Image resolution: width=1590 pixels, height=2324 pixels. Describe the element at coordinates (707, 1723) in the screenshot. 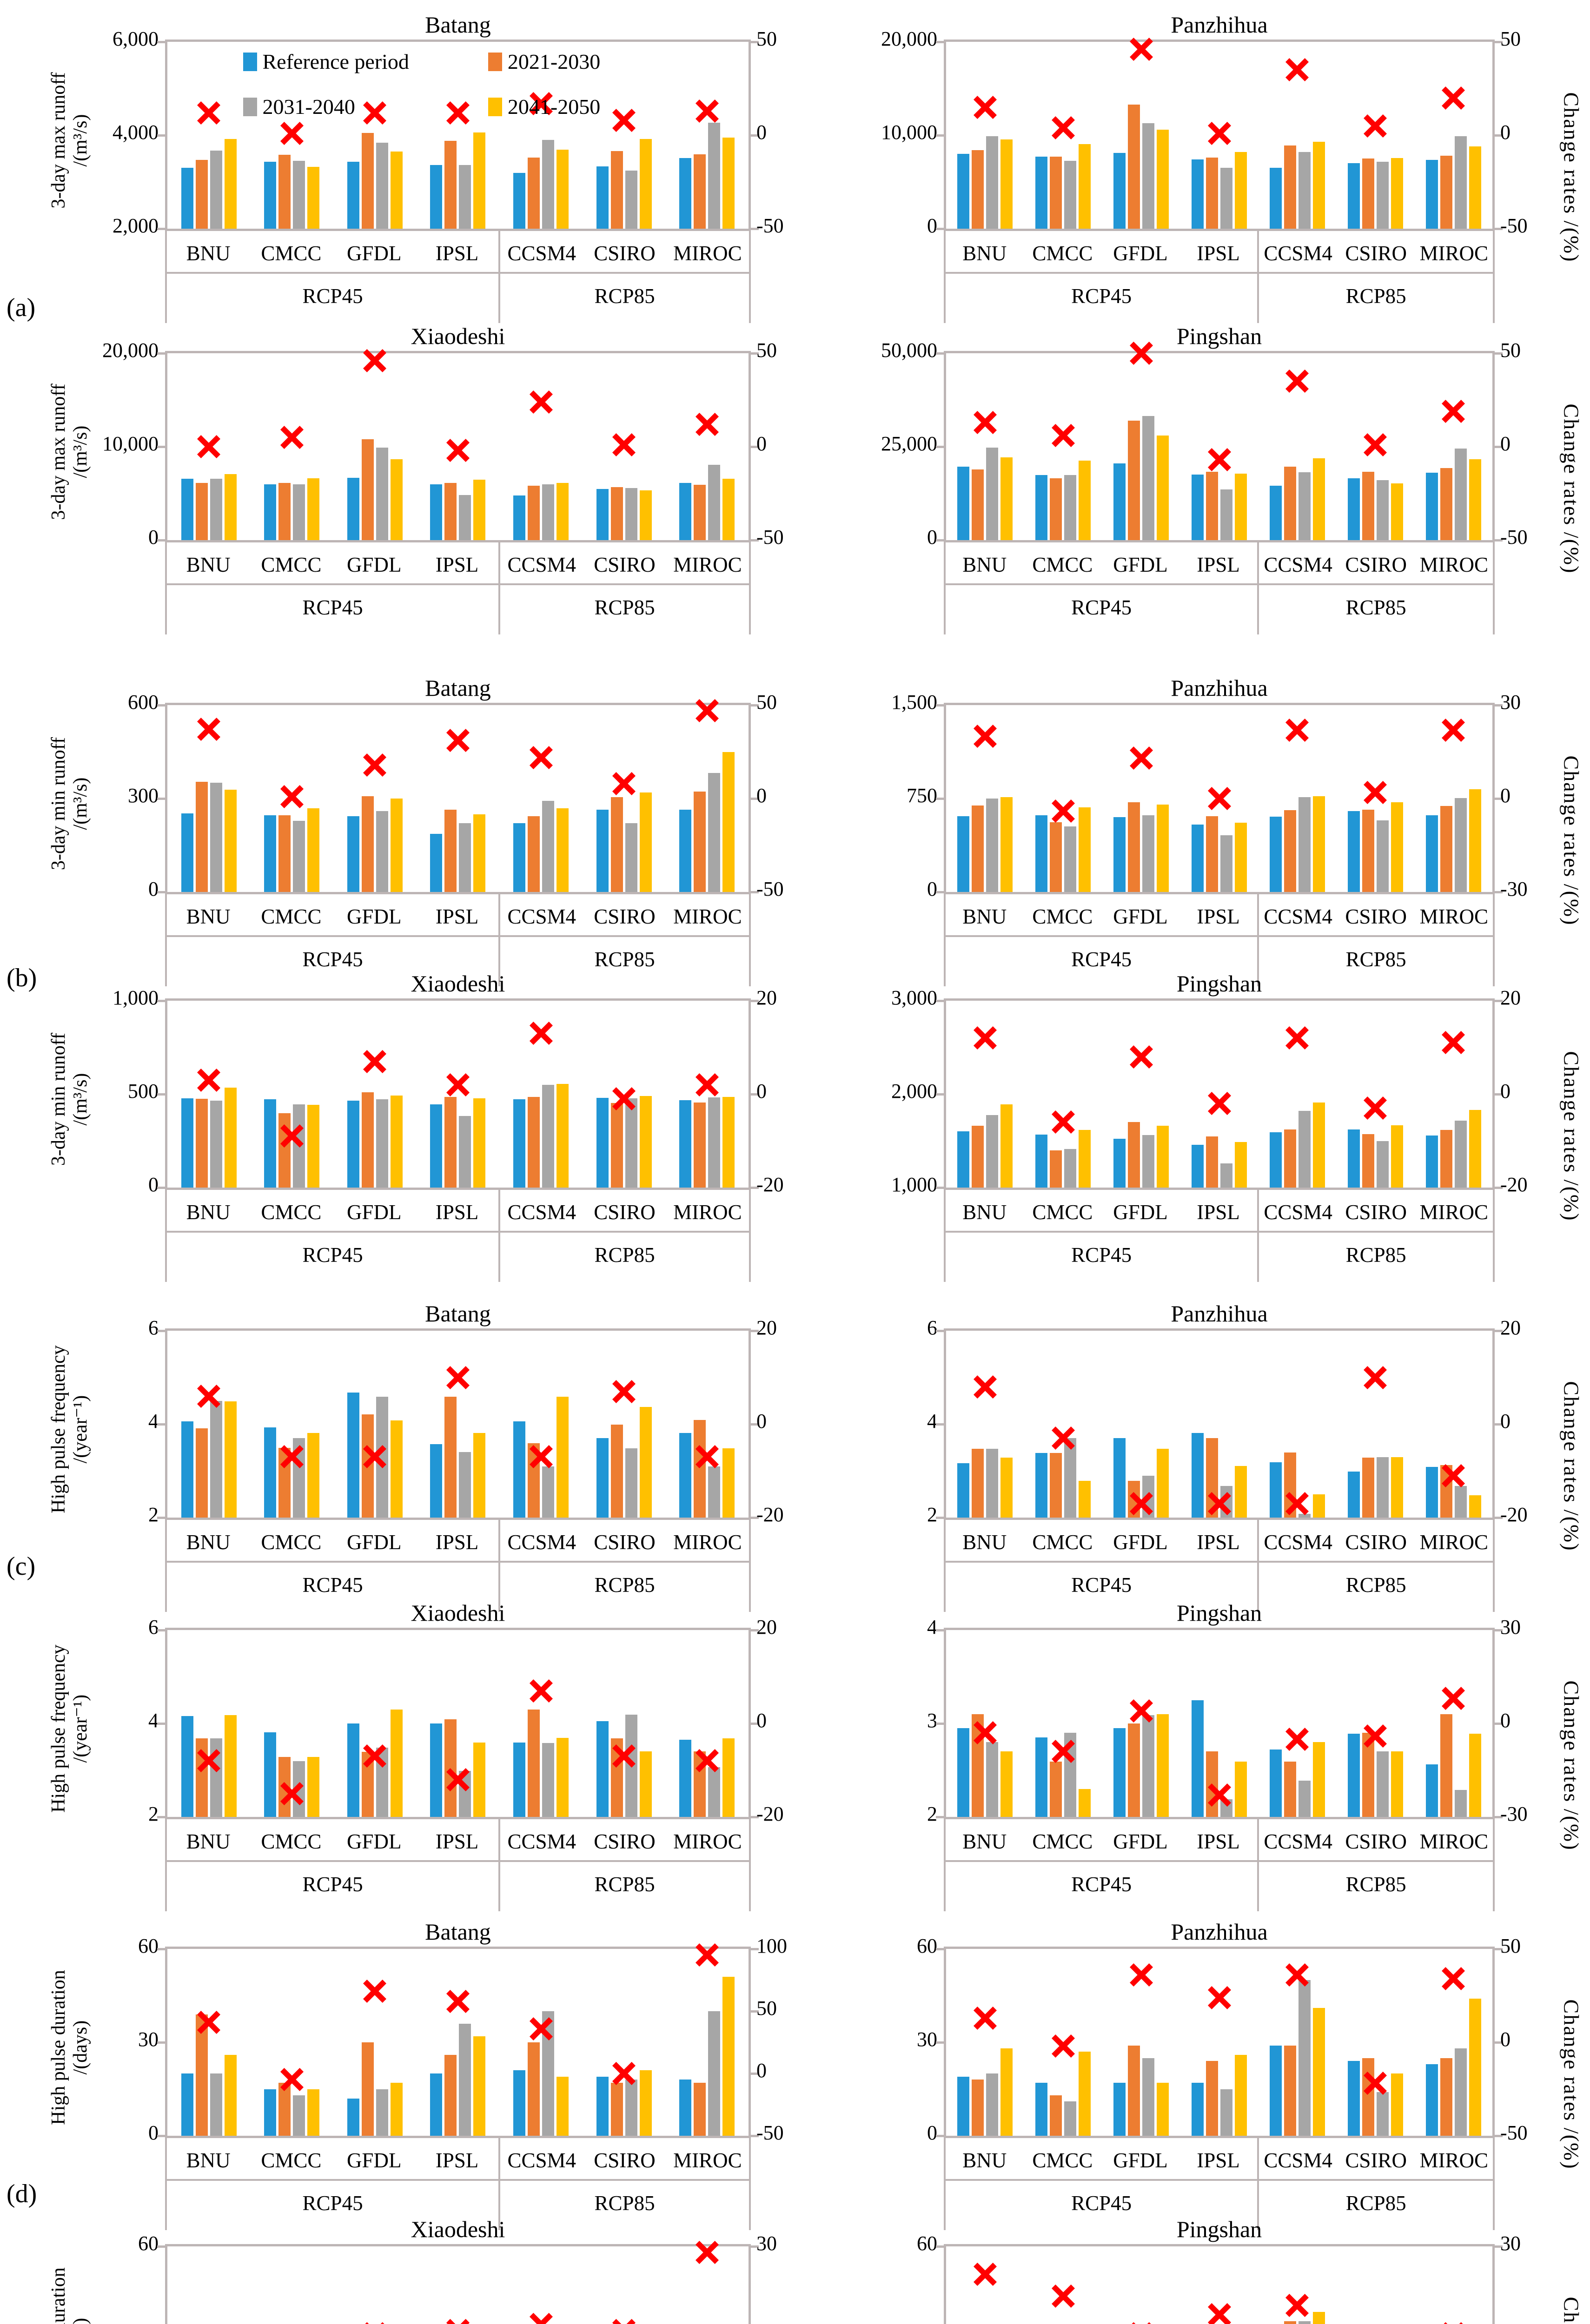

I see `bar-group-miroc` at that location.